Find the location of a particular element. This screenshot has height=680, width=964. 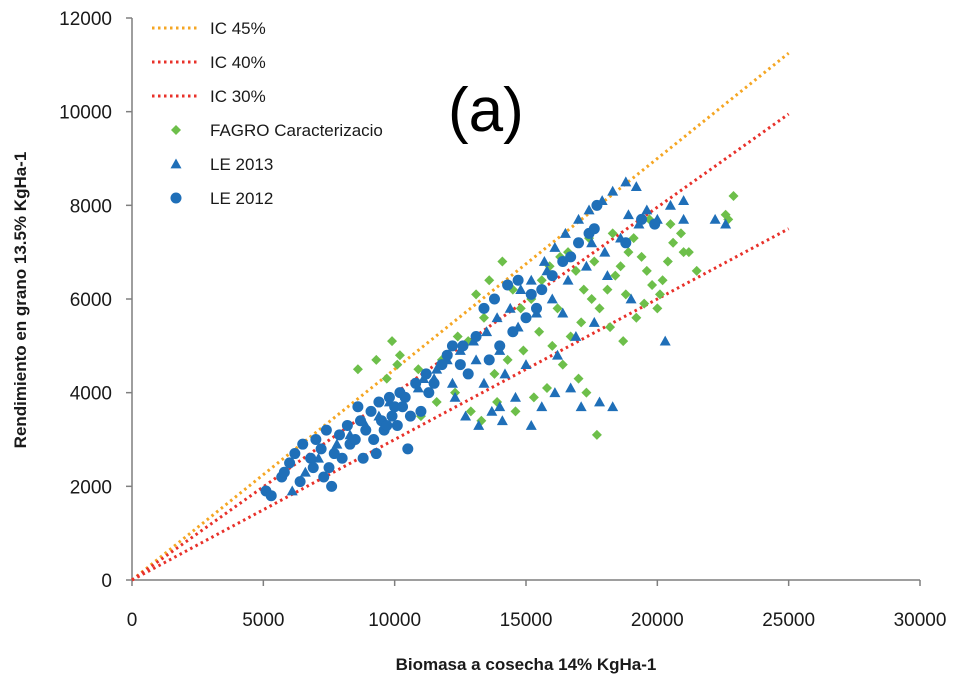

x-tick-label: 30000 is located at coordinates (920, 620).